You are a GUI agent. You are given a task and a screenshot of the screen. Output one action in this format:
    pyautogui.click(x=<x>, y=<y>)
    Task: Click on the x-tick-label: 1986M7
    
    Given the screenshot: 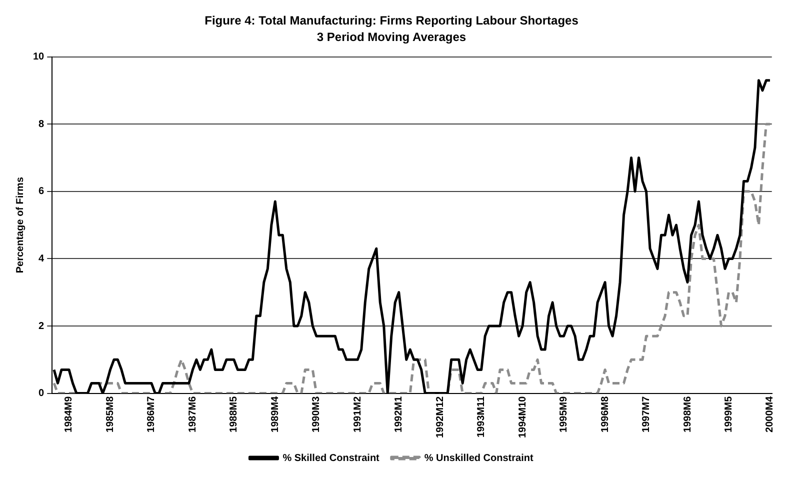 What is the action you would take?
    pyautogui.click(x=152, y=414)
    